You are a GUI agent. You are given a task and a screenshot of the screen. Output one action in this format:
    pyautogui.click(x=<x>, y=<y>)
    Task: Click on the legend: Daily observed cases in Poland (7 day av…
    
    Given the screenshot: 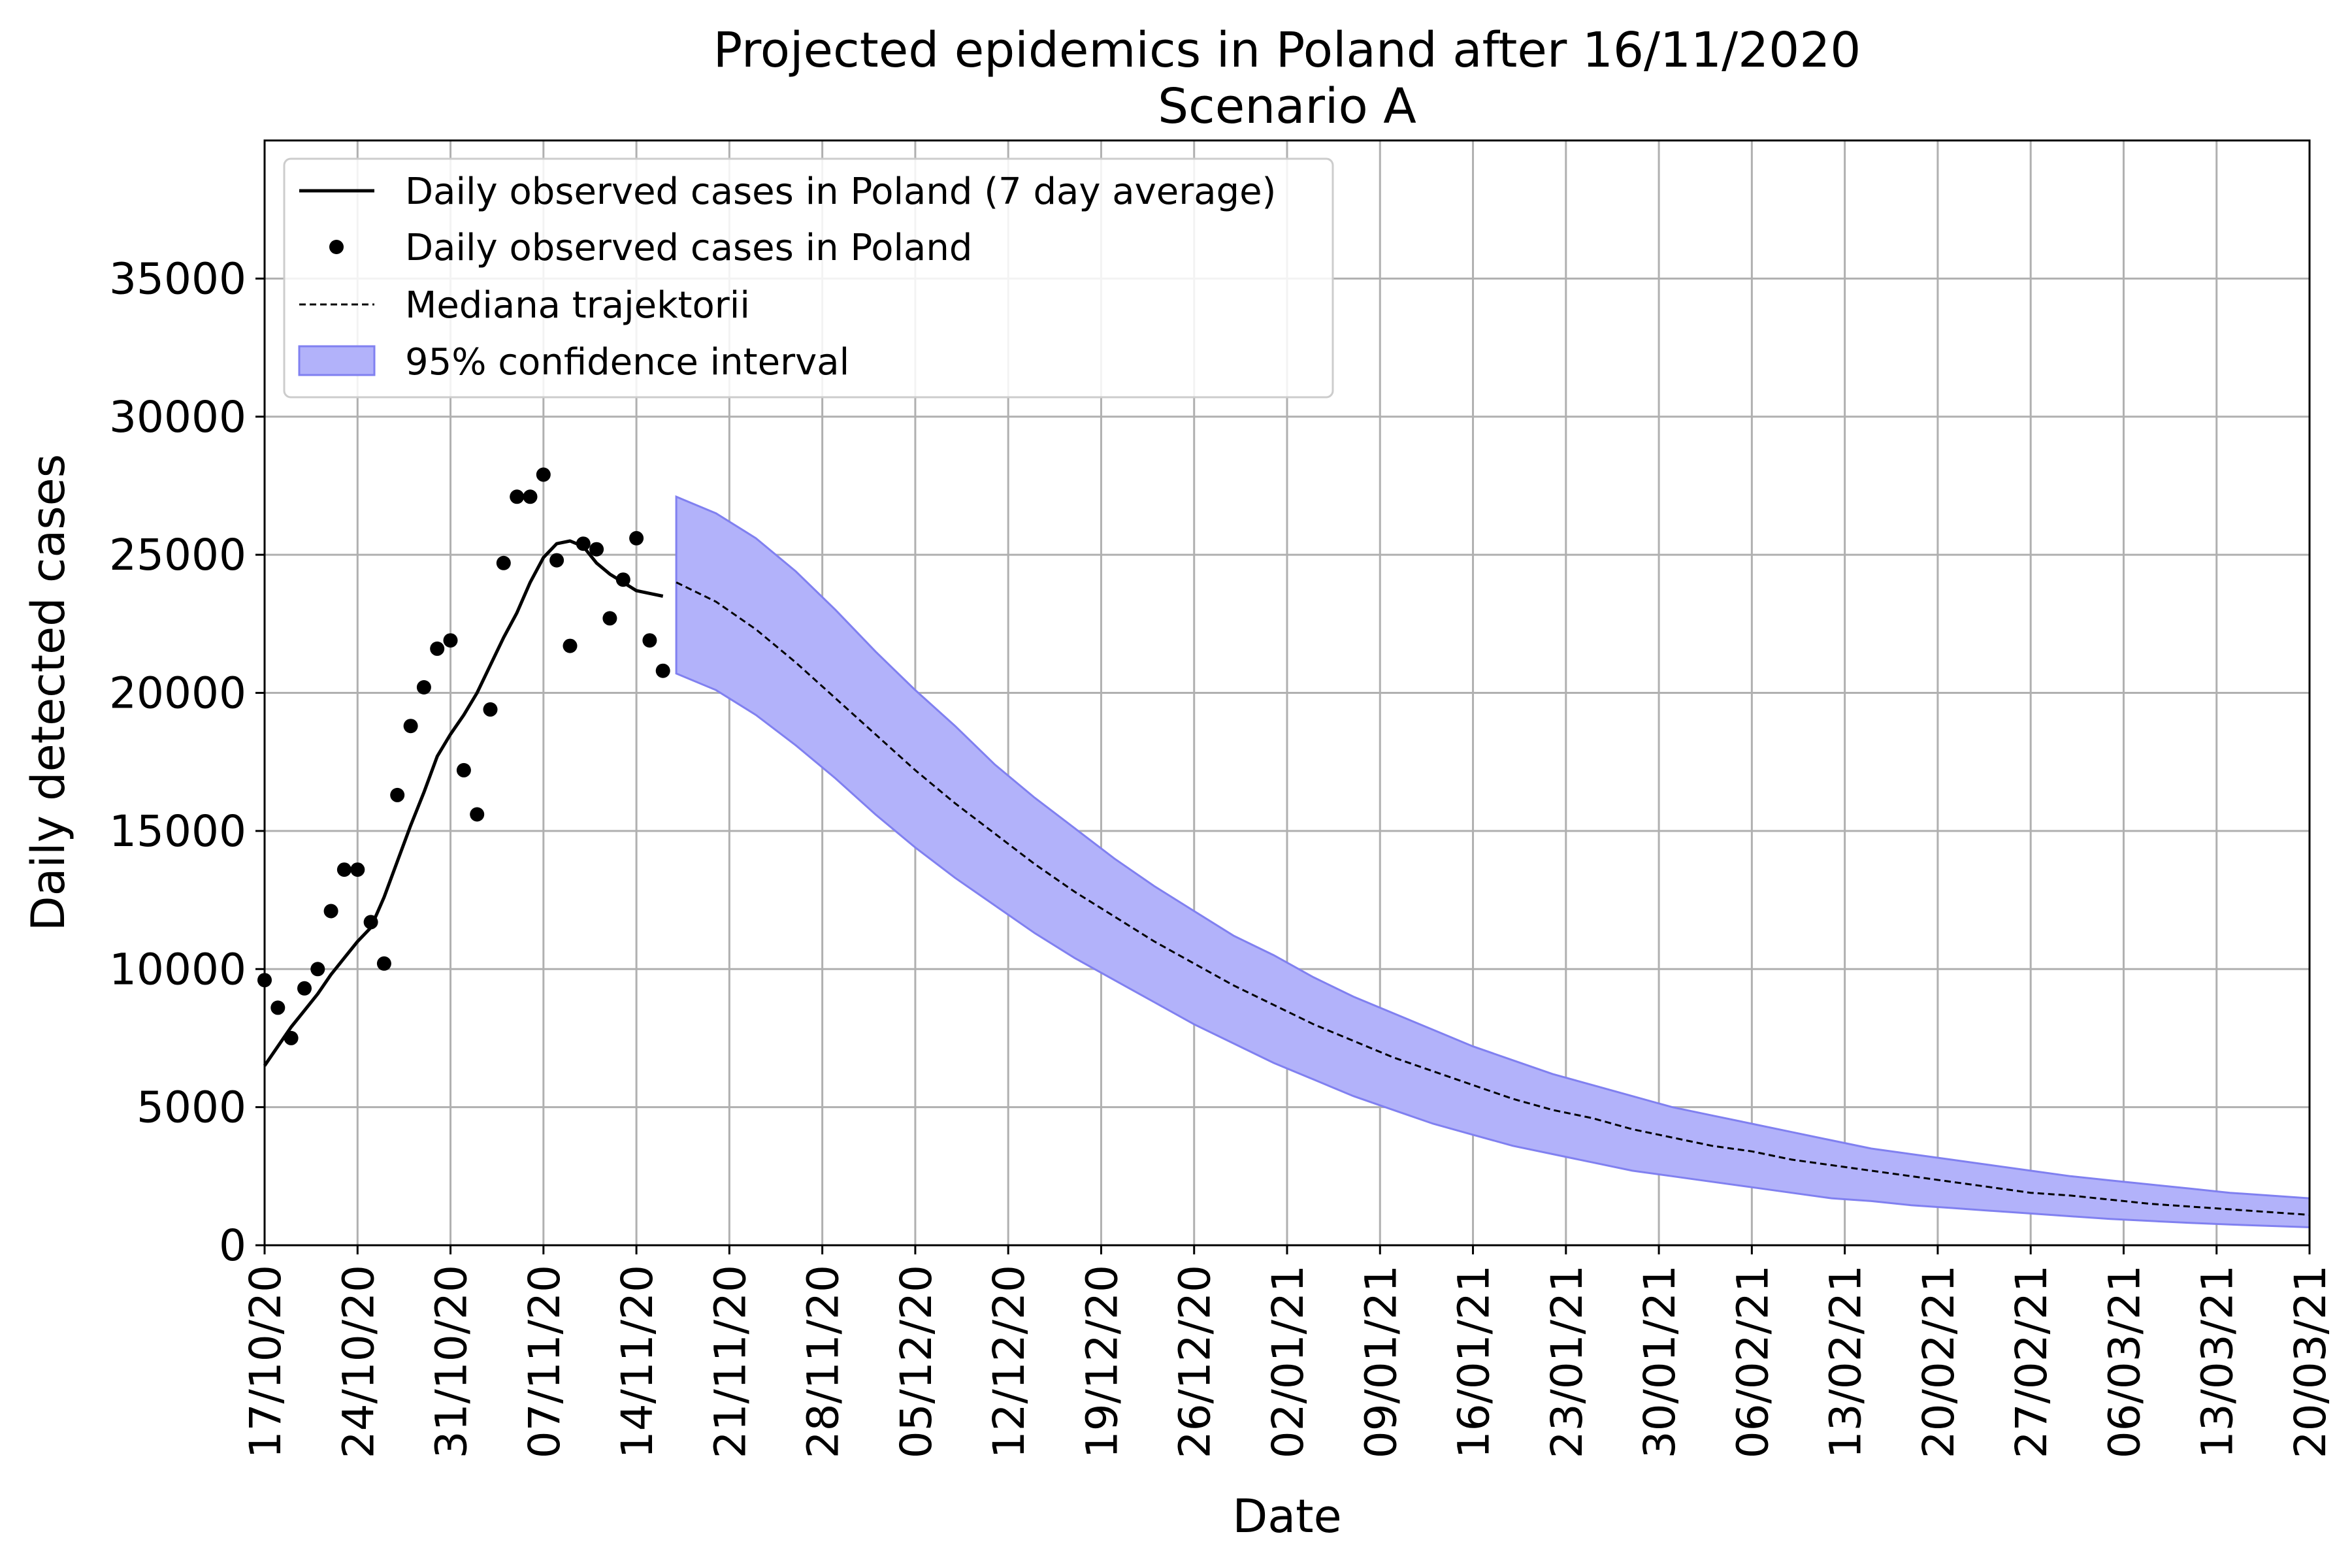 What is the action you would take?
    pyautogui.click(x=808, y=278)
    